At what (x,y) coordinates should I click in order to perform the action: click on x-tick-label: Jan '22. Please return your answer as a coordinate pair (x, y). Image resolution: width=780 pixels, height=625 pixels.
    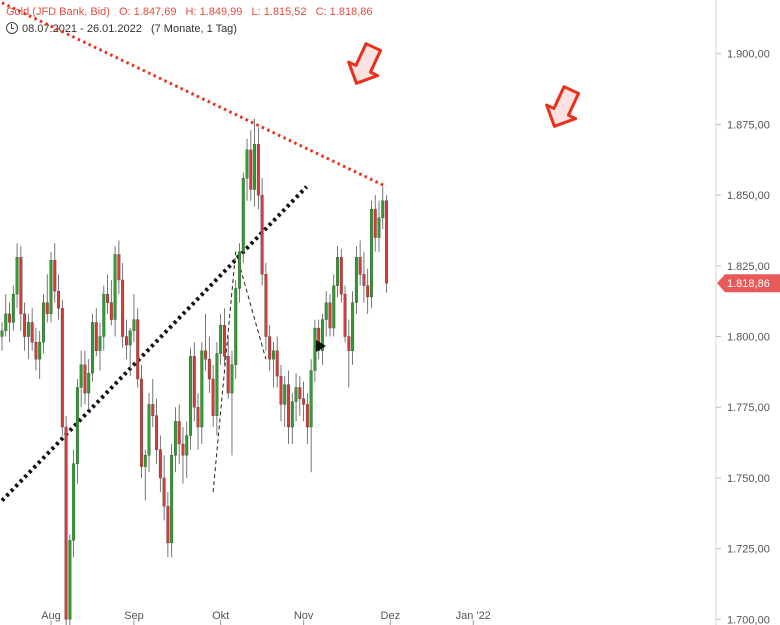
    Looking at the image, I should click on (473, 616).